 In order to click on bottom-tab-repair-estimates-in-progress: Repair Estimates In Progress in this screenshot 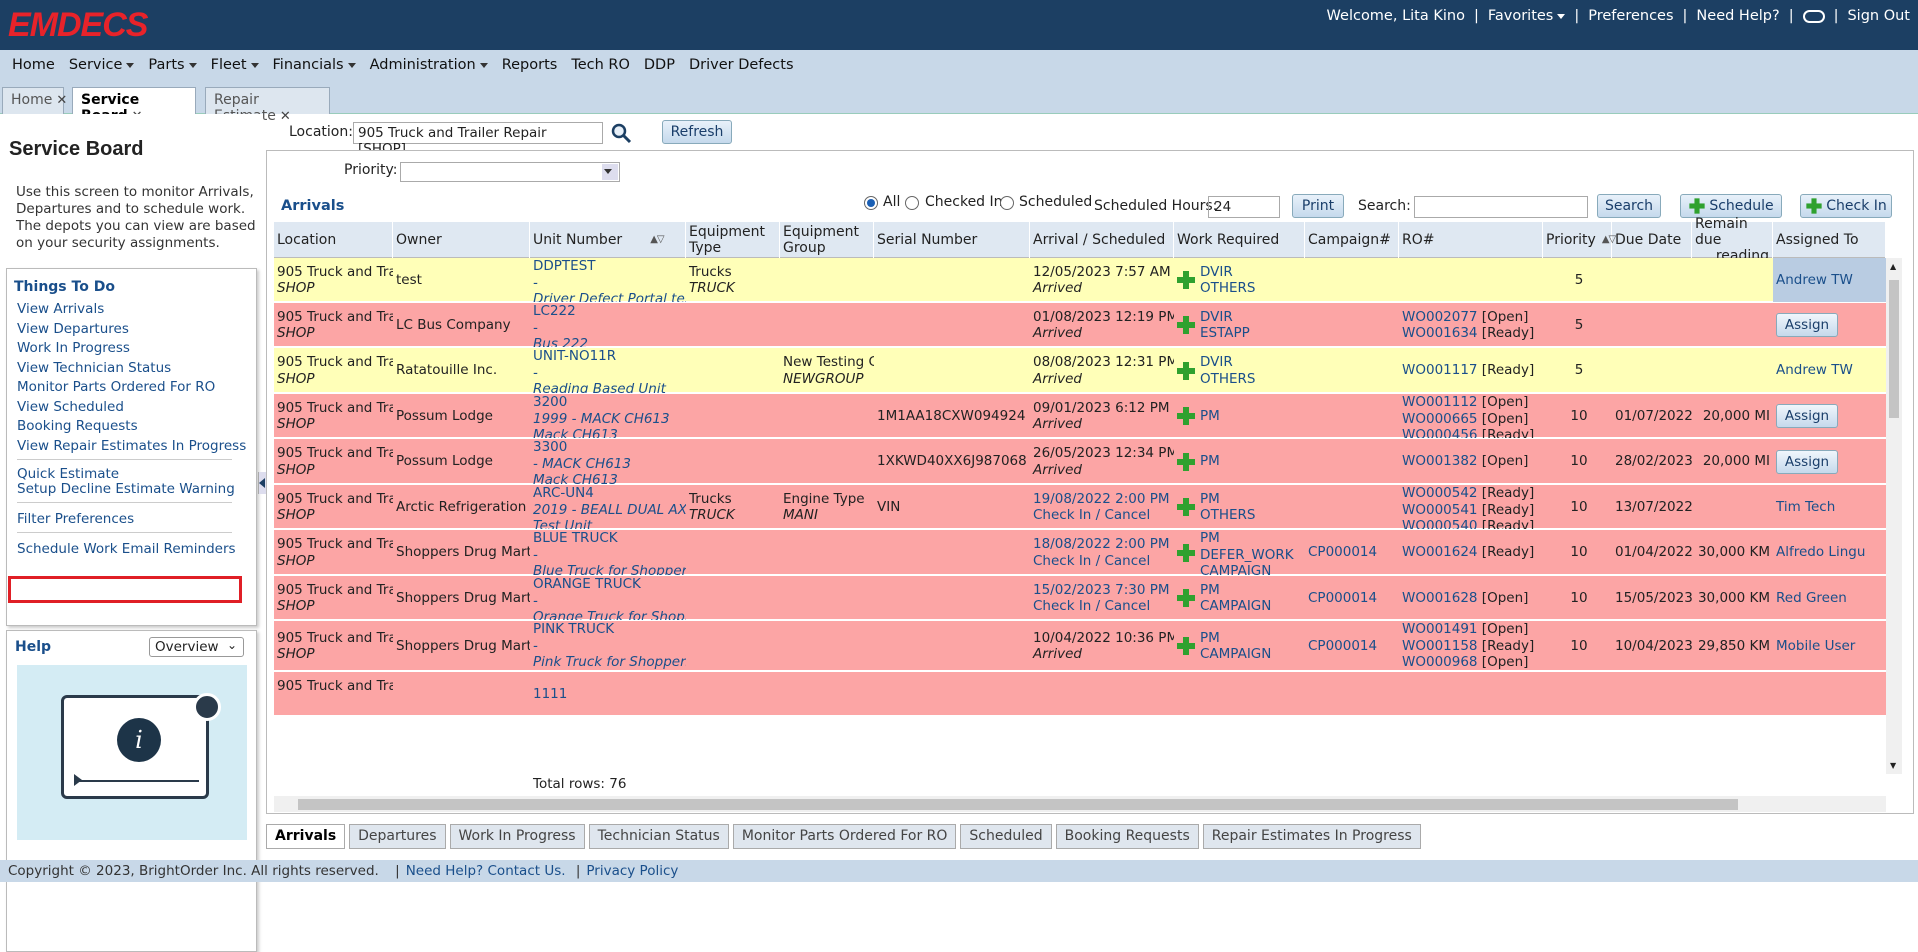, I will do `click(1311, 836)`.